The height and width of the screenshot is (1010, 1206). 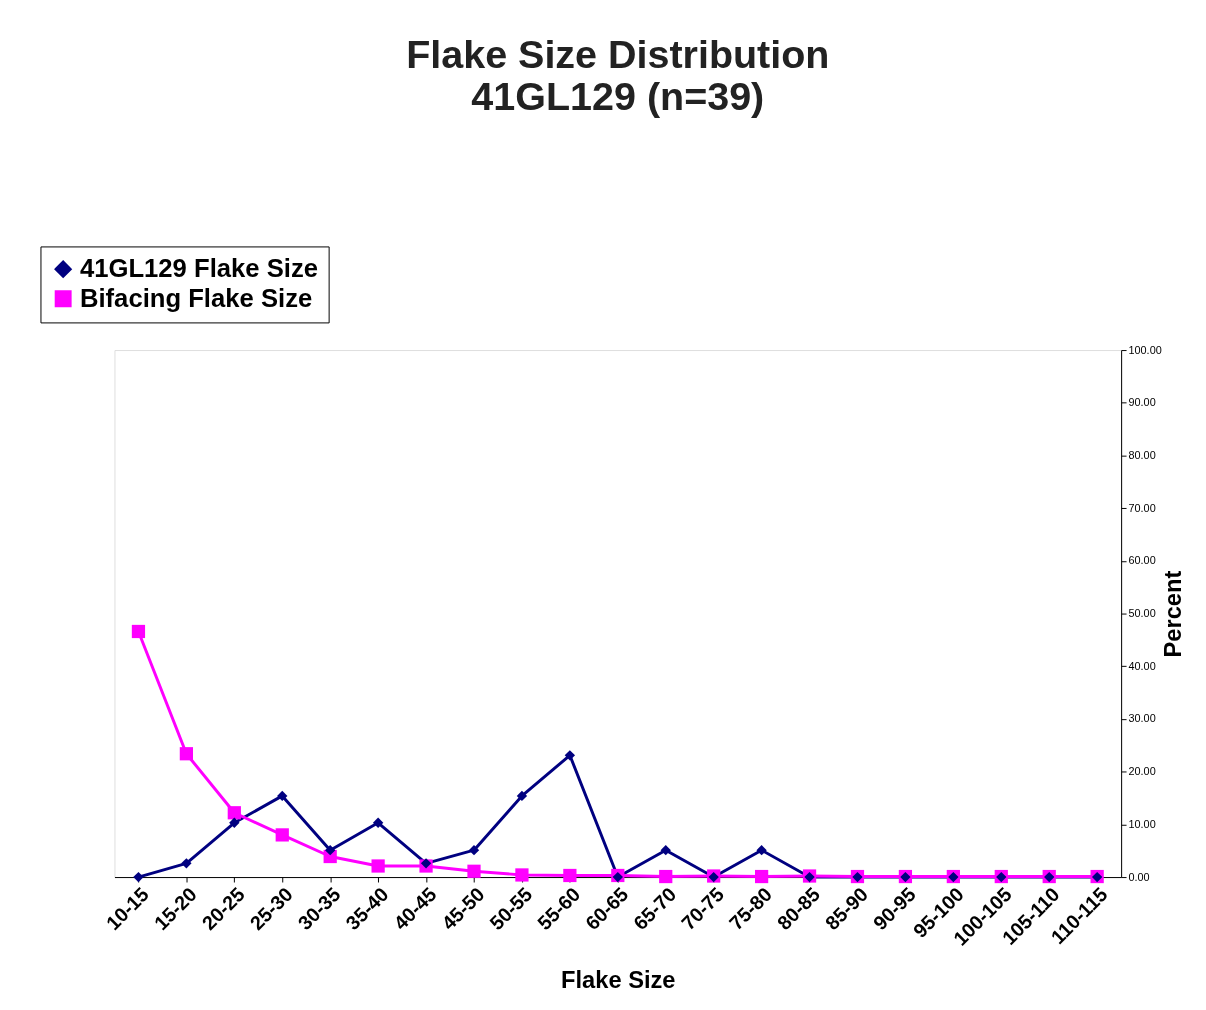 What do you see at coordinates (1142, 560) in the screenshot?
I see `y-tick-label: 60.00` at bounding box center [1142, 560].